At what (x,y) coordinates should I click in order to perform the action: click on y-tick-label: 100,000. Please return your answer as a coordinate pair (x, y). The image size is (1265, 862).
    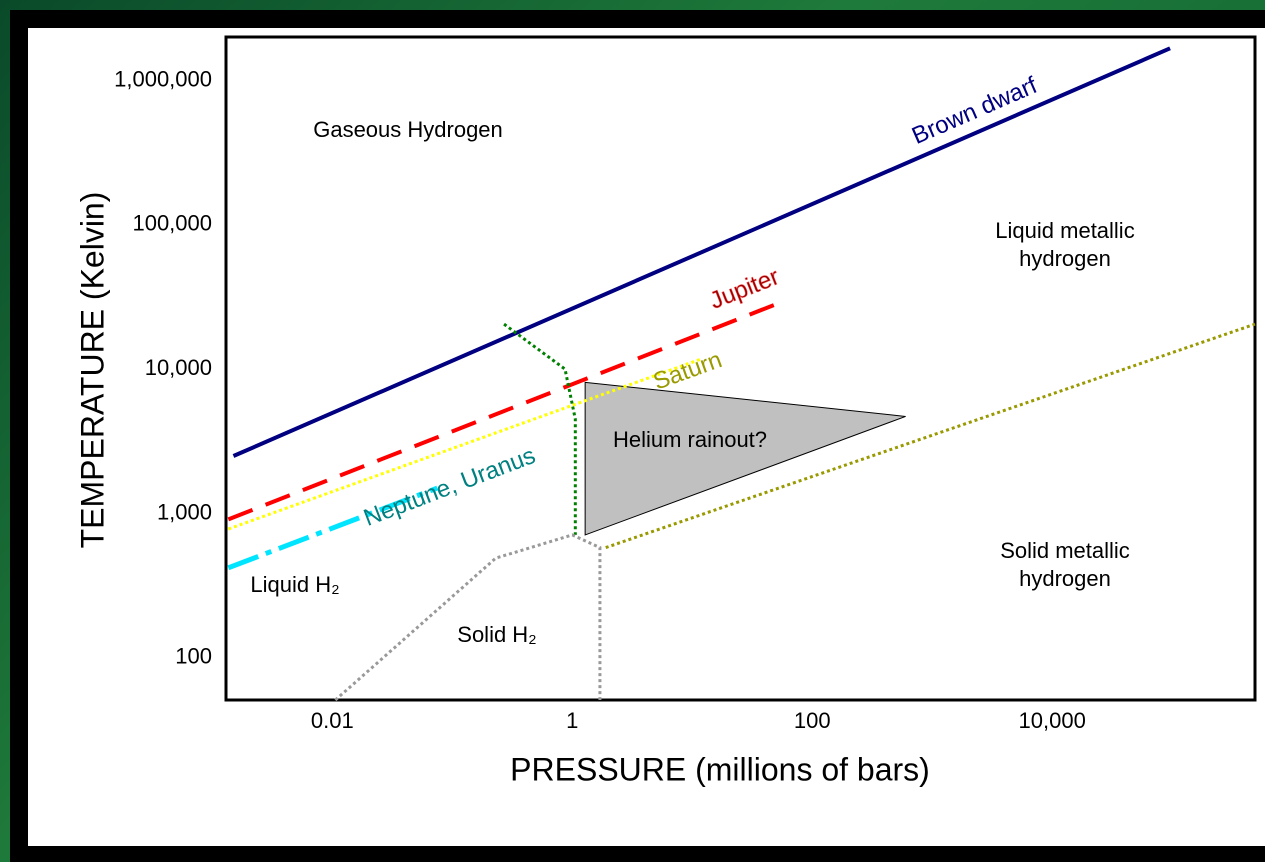
    Looking at the image, I should click on (172, 223).